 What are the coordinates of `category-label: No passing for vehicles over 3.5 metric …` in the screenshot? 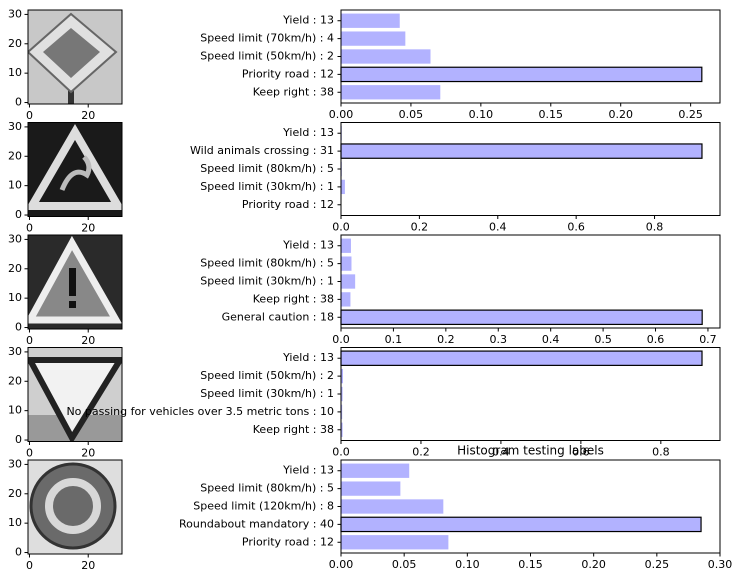 It's located at (200, 411).